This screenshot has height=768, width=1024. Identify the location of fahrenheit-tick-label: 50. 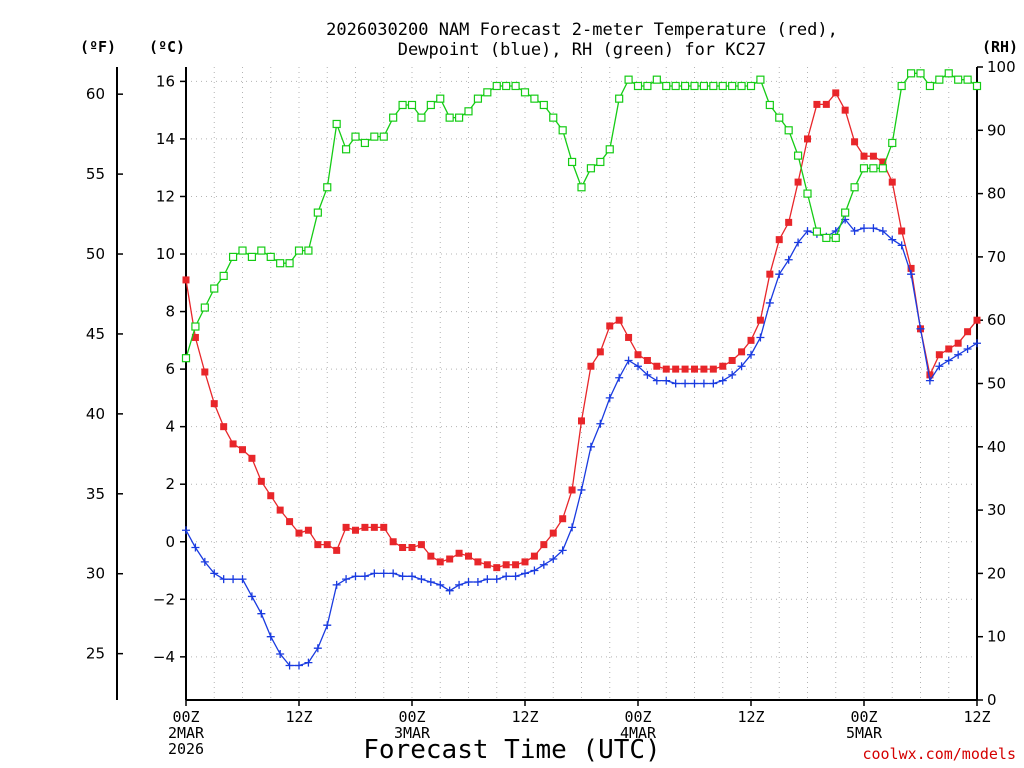
(95, 254).